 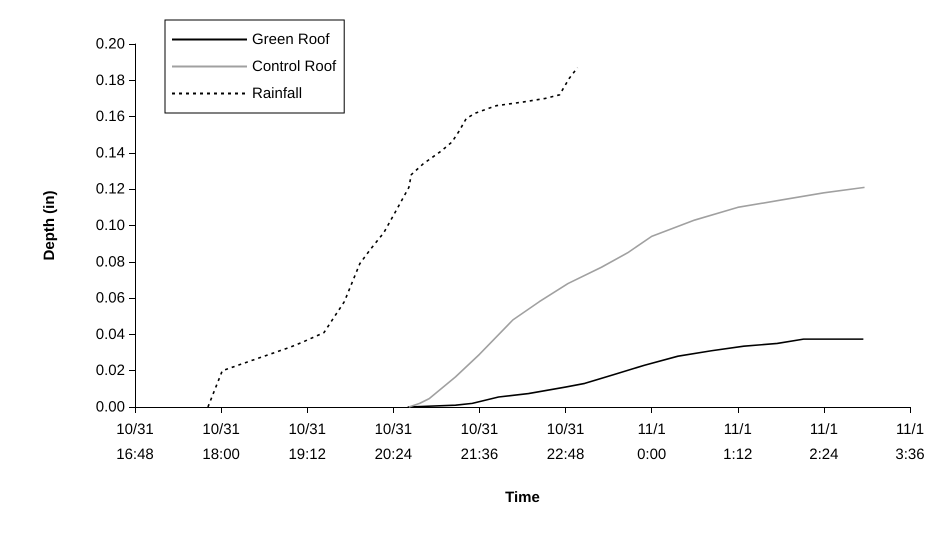 What do you see at coordinates (823, 442) in the screenshot?
I see `x-tick-label: 11/1 2:24` at bounding box center [823, 442].